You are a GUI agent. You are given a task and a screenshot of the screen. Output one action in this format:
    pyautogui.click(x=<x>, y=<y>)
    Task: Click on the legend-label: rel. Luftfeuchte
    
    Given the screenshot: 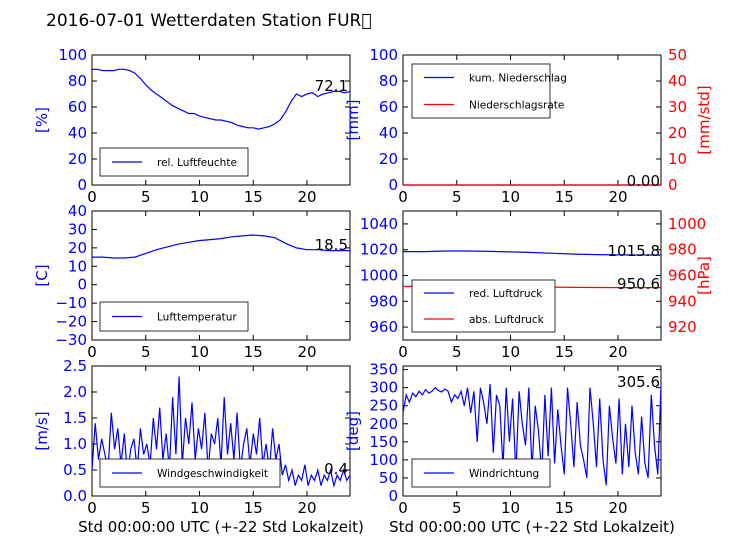 What is the action you would take?
    pyautogui.click(x=197, y=163)
    